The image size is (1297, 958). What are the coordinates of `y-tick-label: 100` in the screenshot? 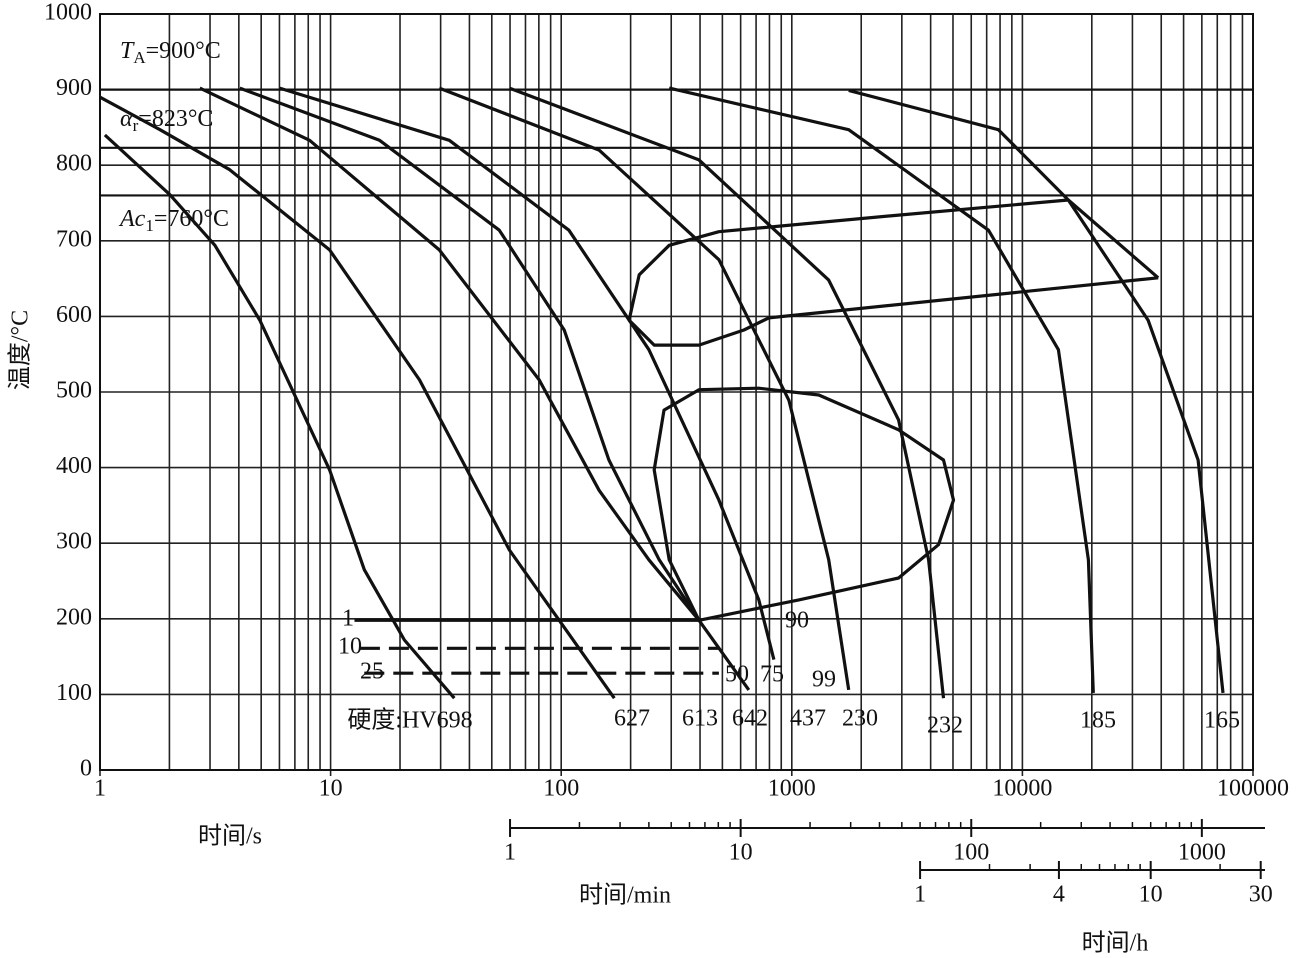 It's located at (74, 693).